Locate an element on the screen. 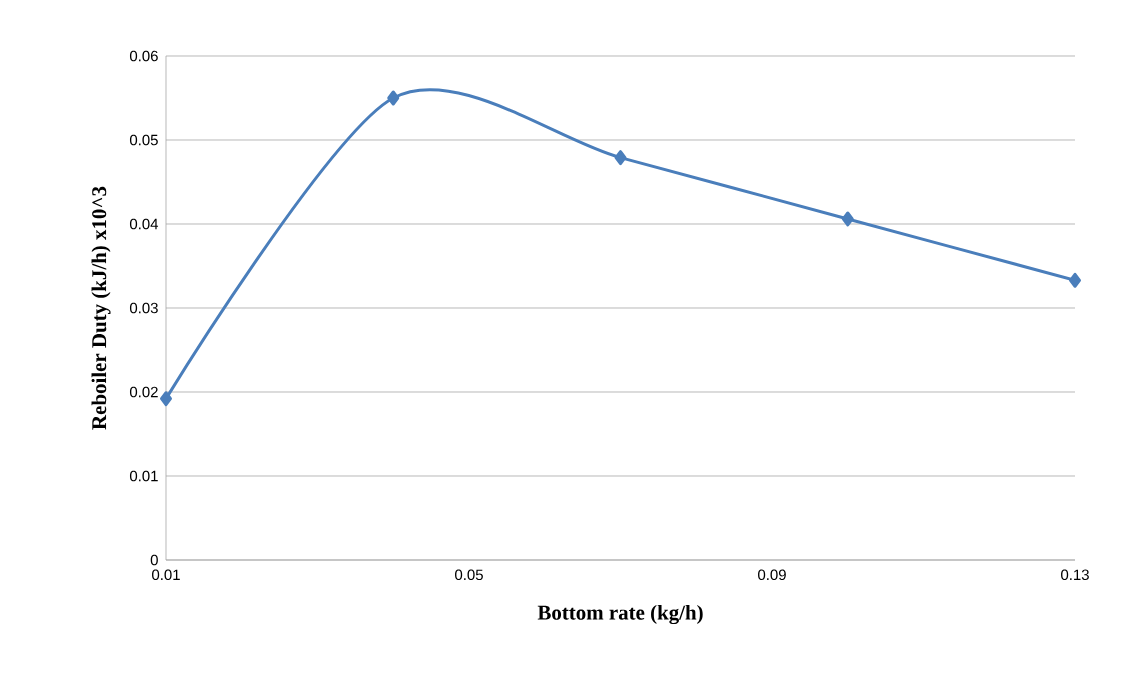 The height and width of the screenshot is (685, 1138). y-axis-title: Reboiler Duty (kJ/h) x10^3 is located at coordinates (101, 308).